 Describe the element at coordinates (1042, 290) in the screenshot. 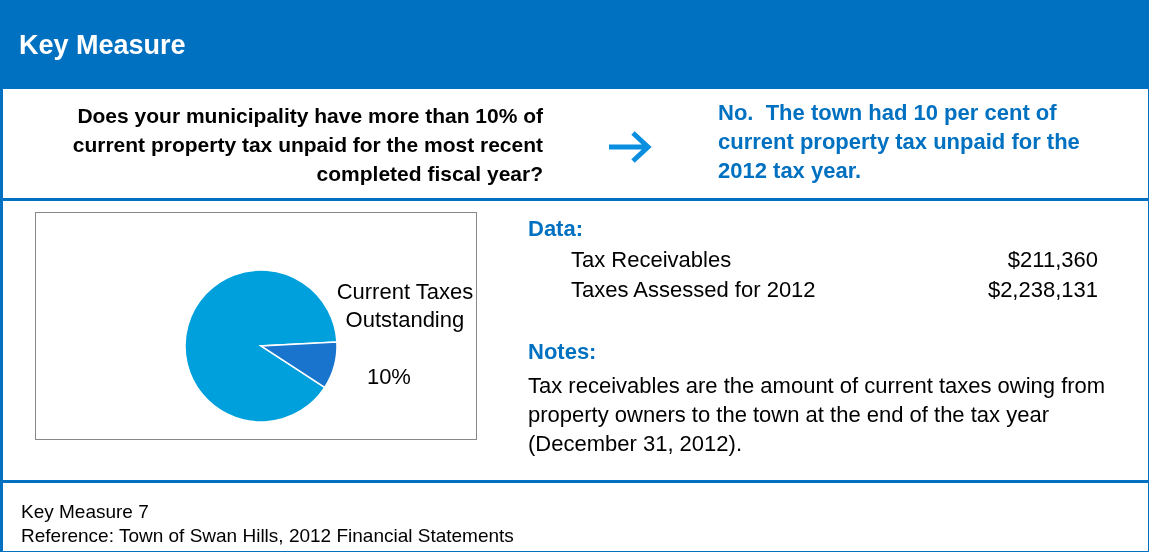

I see `text: $2,238,131` at that location.